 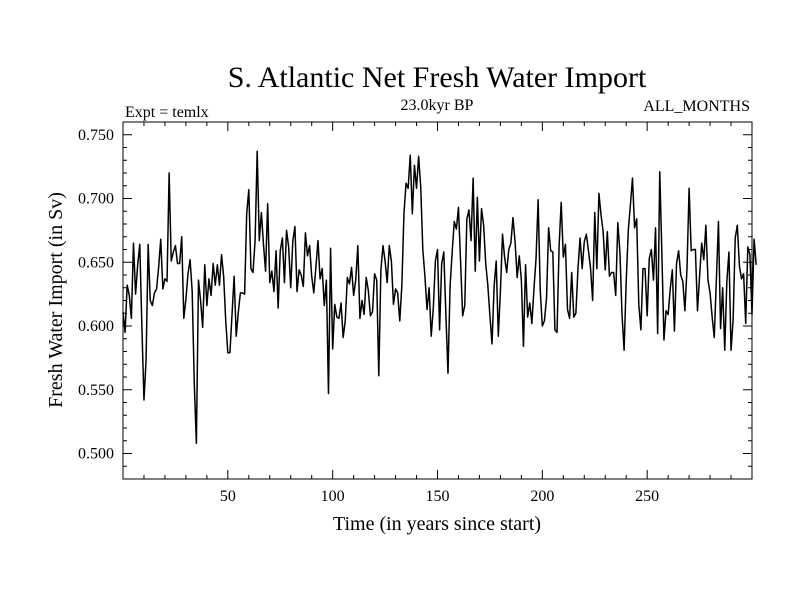 What do you see at coordinates (96, 390) in the screenshot?
I see `y-tick-label: 0.550` at bounding box center [96, 390].